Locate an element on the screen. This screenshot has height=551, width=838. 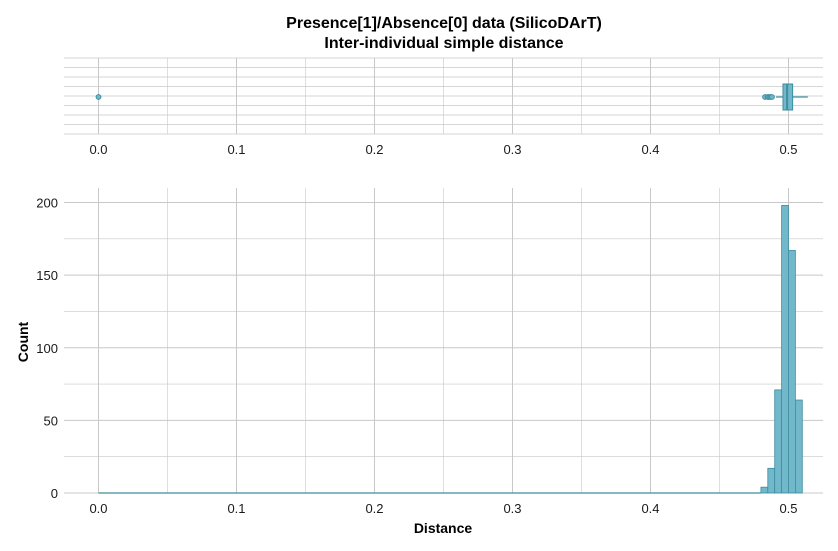
chart-subtitle: Inter-individual simple distance is located at coordinates (443, 43).